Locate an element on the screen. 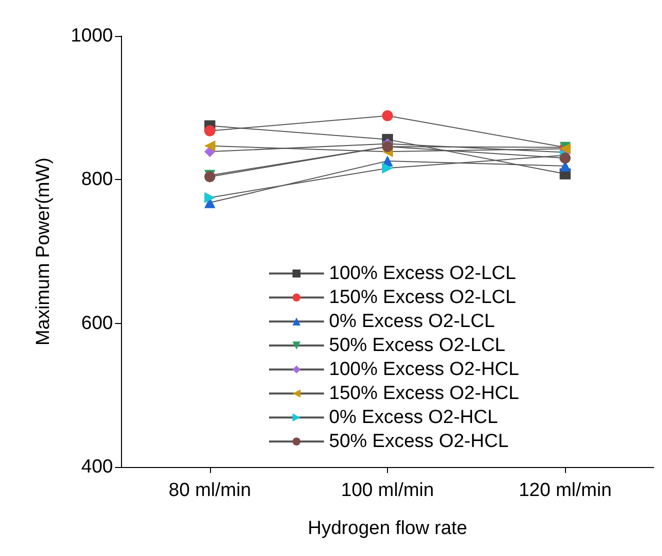 Image resolution: width=662 pixels, height=556 pixels. x-tick-label: 80 ml/min is located at coordinates (210, 490).